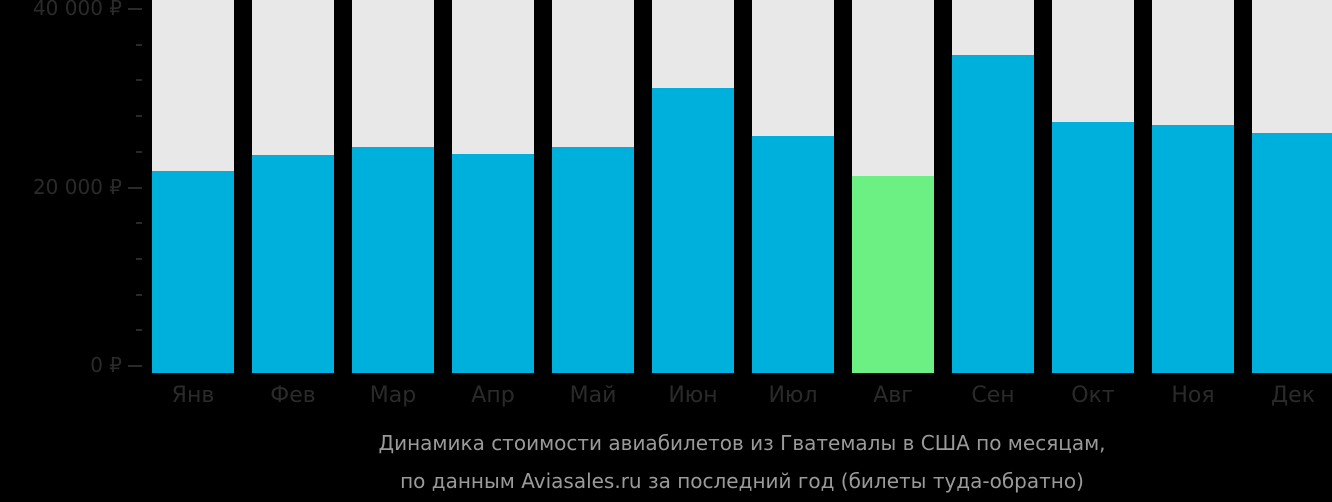 The width and height of the screenshot is (1332, 502). I want to click on x-tick-label: Мар, so click(393, 395).